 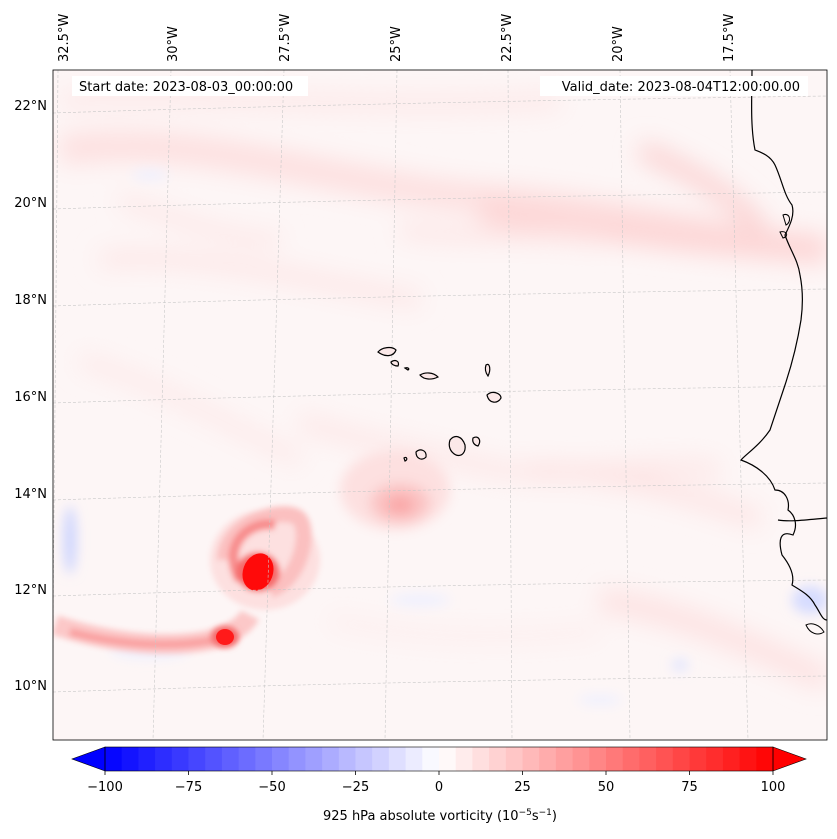 What do you see at coordinates (815, 629) in the screenshot?
I see `coastline-bissagos` at bounding box center [815, 629].